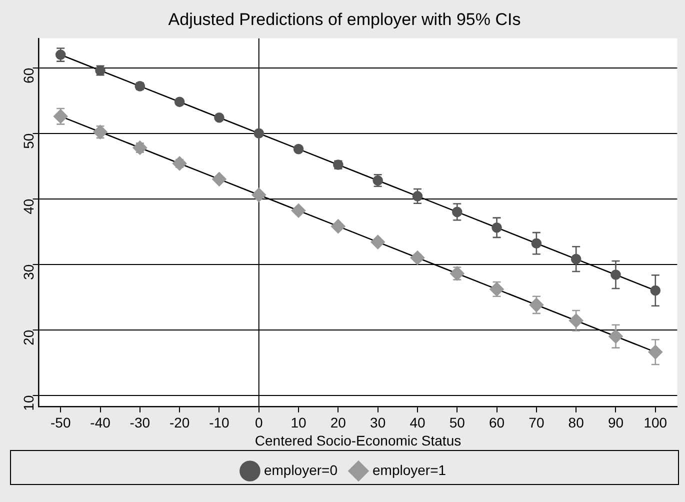 Image resolution: width=685 pixels, height=502 pixels. Describe the element at coordinates (179, 422) in the screenshot. I see `x-tick-label: -20` at that location.